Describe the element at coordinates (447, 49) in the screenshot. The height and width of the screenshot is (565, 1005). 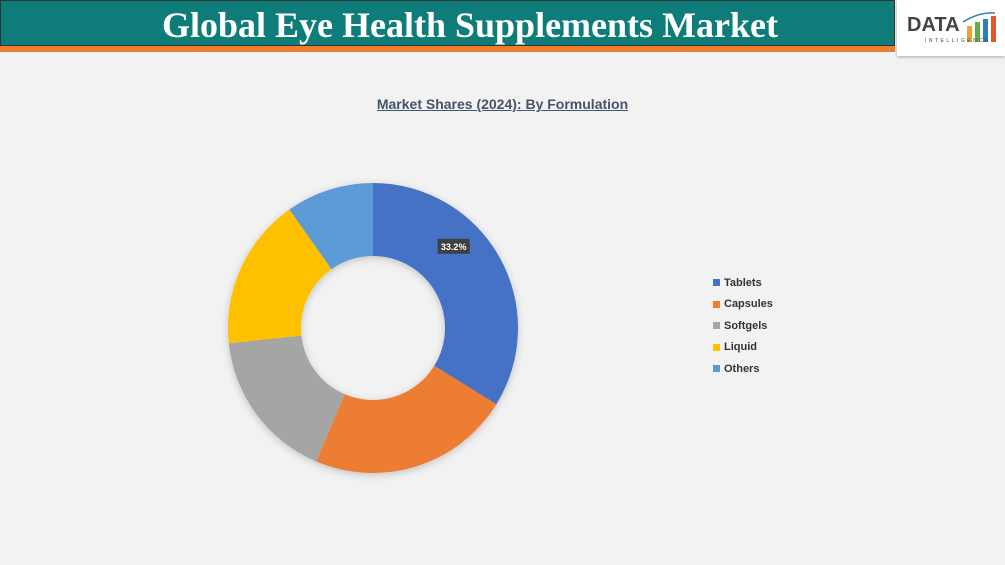
I see `header-accent-stripe` at that location.